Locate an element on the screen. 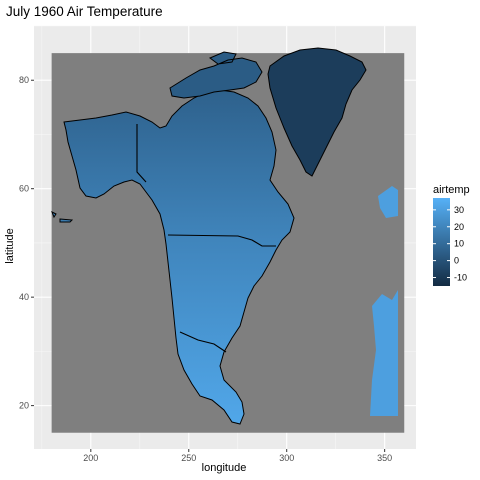 The height and width of the screenshot is (480, 480). y-tick-label: 20 is located at coordinates (24, 406).